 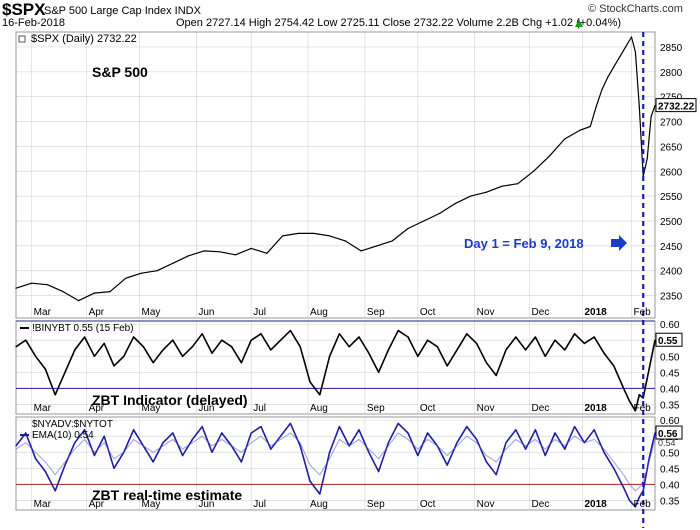 What do you see at coordinates (671, 297) in the screenshot?
I see `y-tick-label: 2350` at bounding box center [671, 297].